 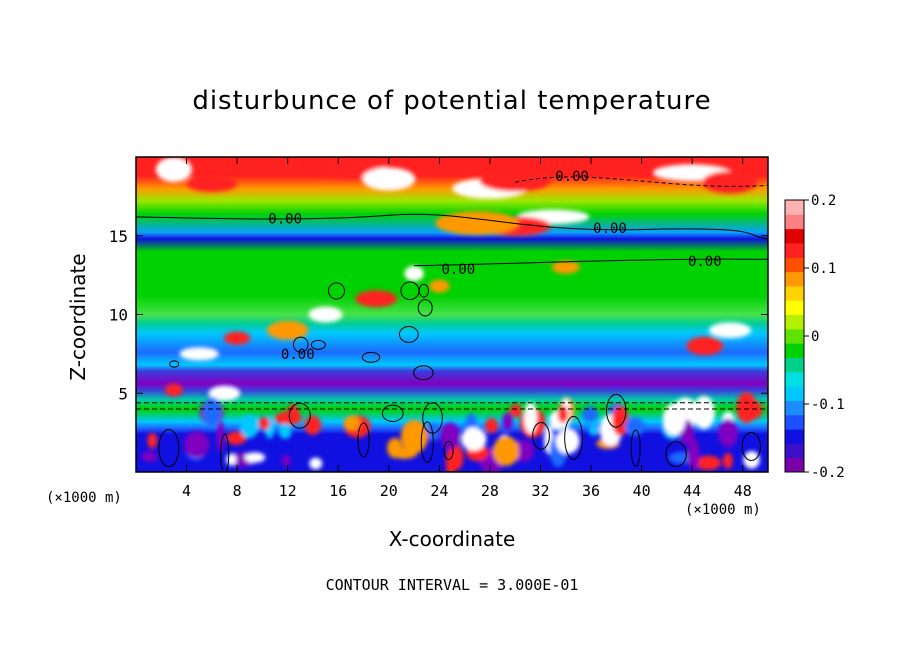 I want to click on colorbar-tick-label: -0.2, so click(x=828, y=473).